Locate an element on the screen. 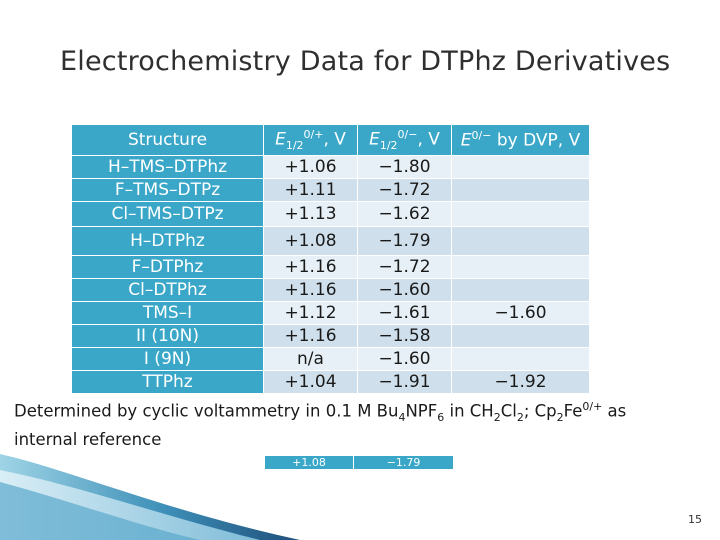  table-row: Cl–TMS–DTPz +1.13 −1.62 is located at coordinates (330, 214).